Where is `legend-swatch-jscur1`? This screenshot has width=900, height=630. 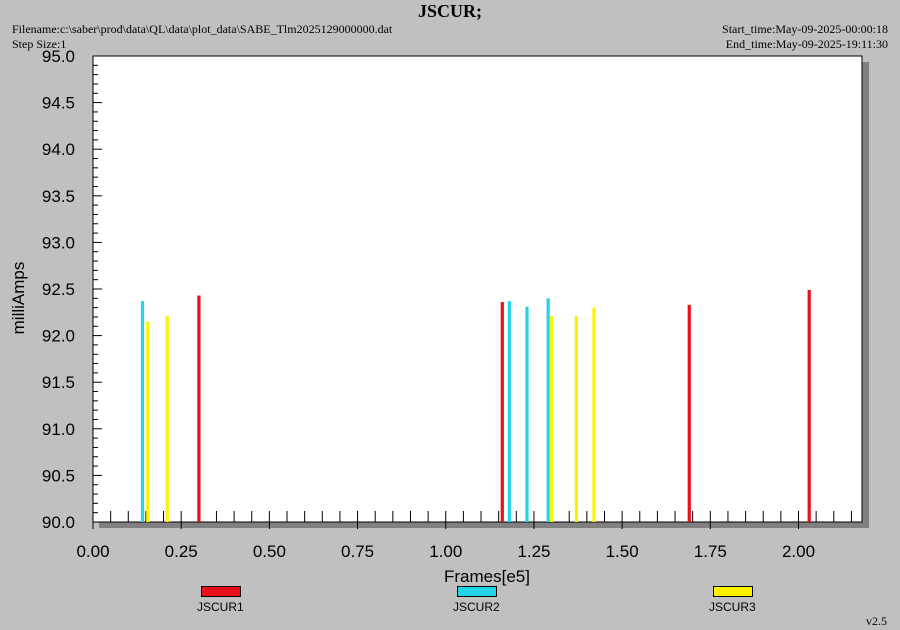 legend-swatch-jscur1 is located at coordinates (221, 591).